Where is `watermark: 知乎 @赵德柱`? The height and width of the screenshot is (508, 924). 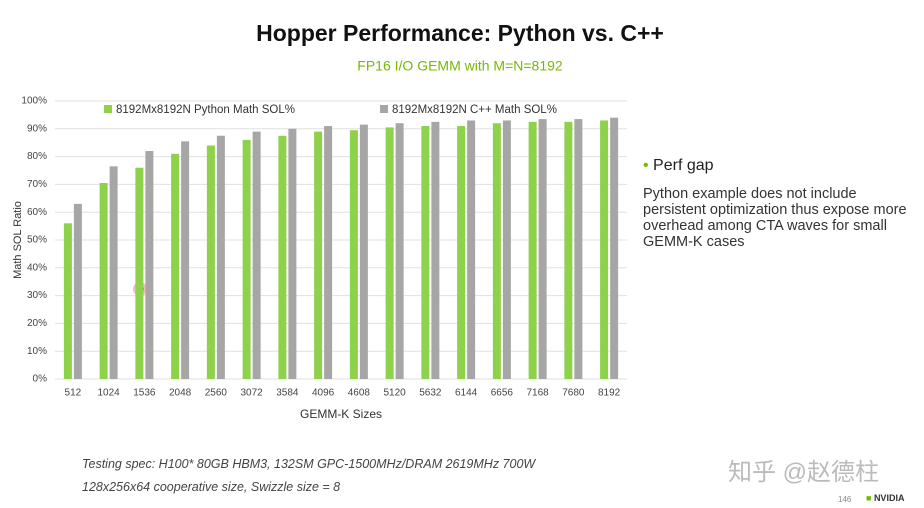
watermark: 知乎 @赵德柱 is located at coordinates (804, 472).